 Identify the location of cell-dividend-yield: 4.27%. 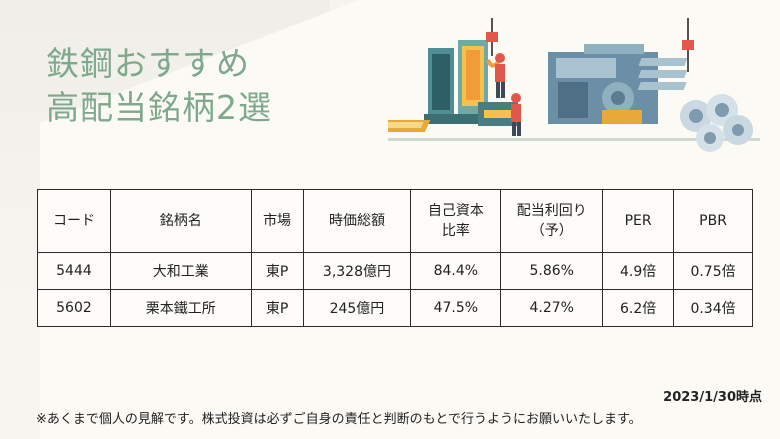
(552, 308).